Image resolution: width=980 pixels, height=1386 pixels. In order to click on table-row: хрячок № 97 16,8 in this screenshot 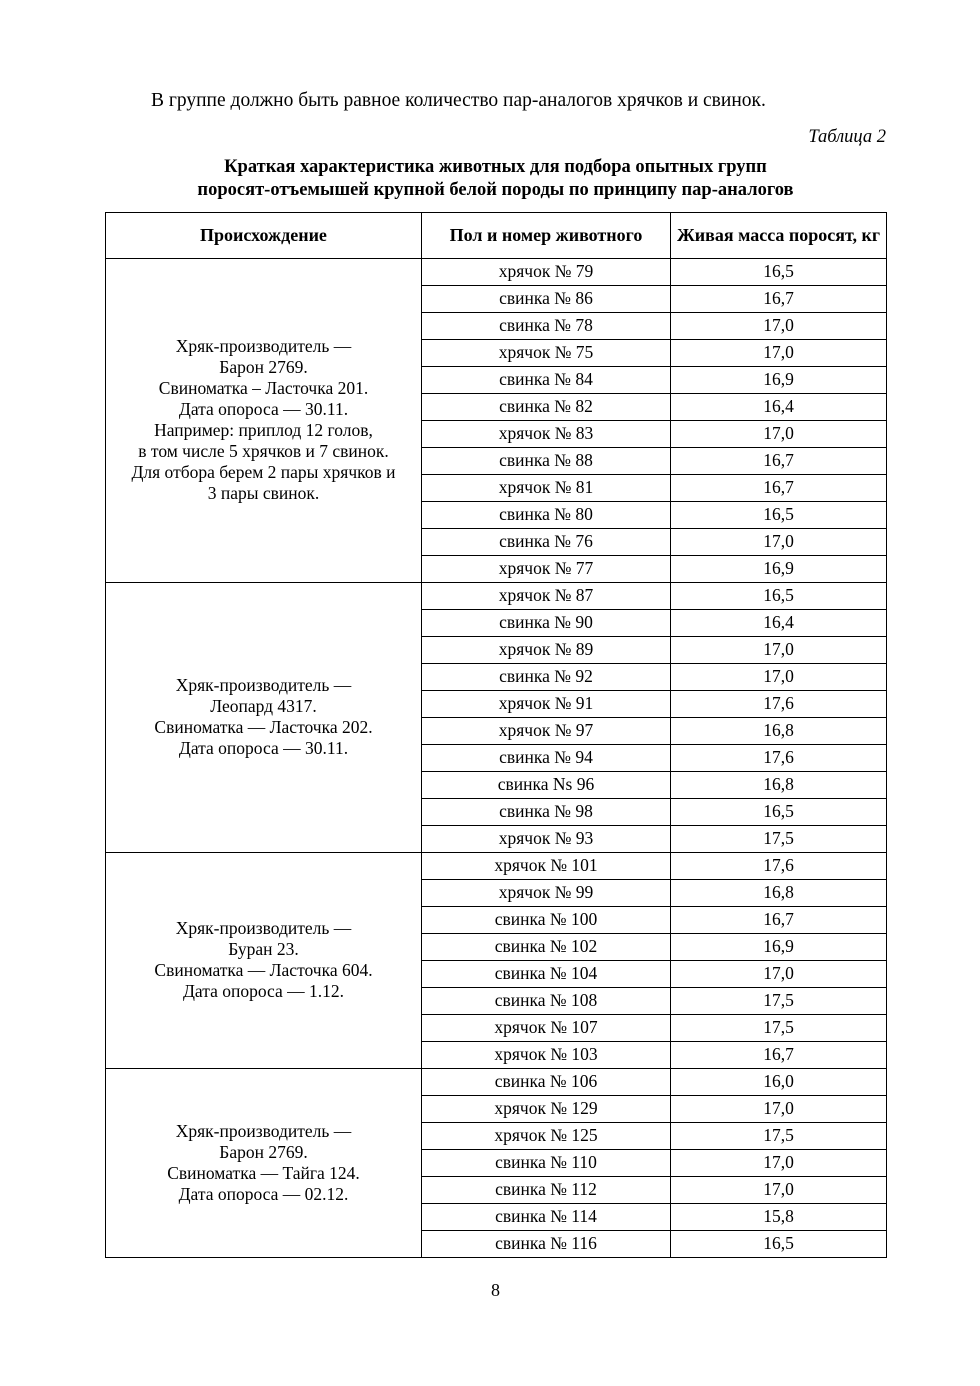, I will do `click(496, 730)`.